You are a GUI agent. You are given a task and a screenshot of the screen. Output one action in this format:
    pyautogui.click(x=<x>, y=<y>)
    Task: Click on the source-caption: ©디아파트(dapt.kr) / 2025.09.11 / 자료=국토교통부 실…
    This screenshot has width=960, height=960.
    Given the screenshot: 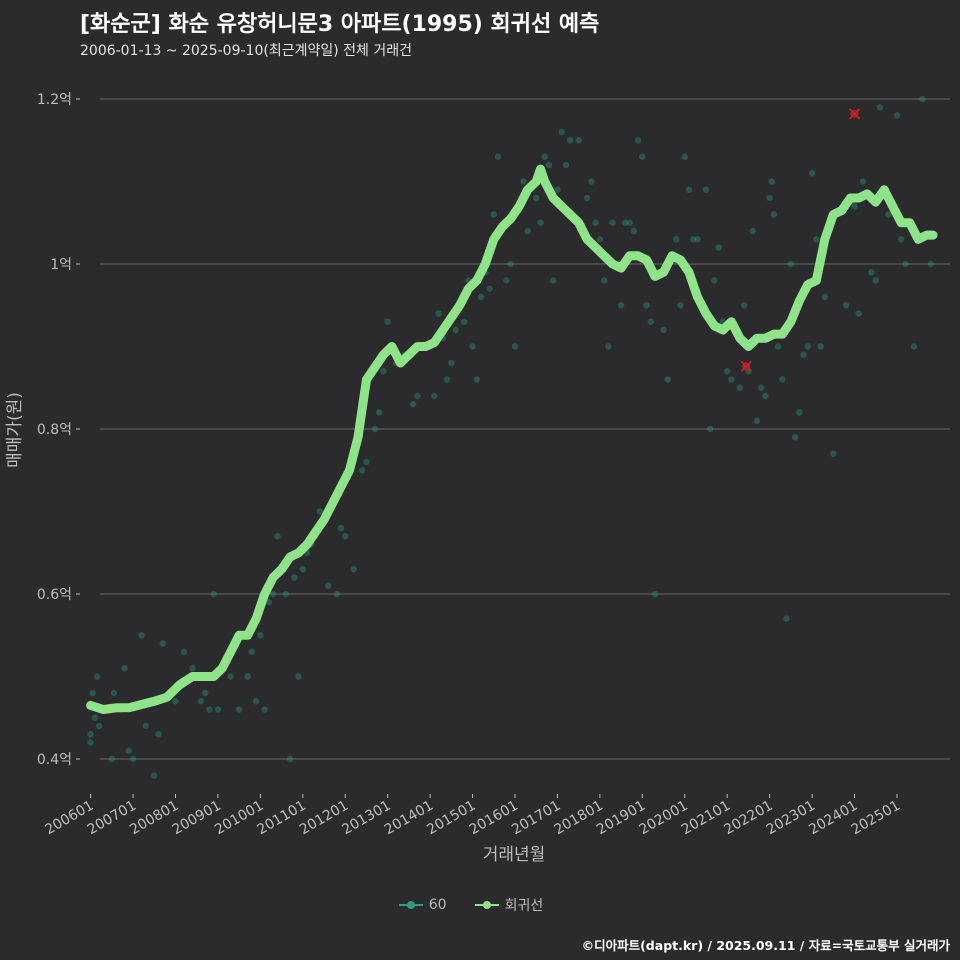 What is the action you would take?
    pyautogui.click(x=765, y=945)
    